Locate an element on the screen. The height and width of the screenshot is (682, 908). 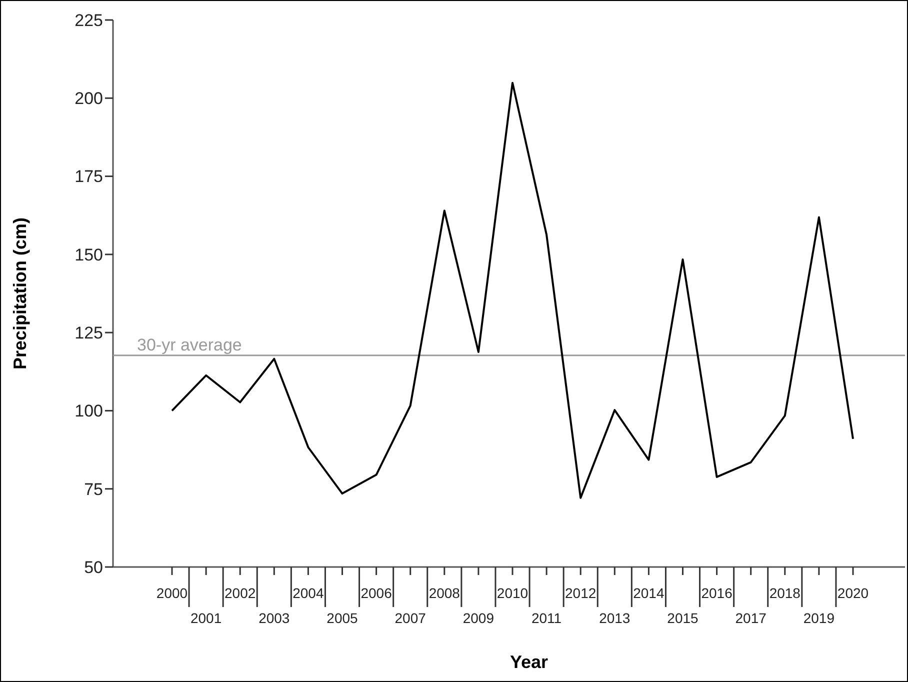
x-tick-label: 2000 is located at coordinates (172, 593).